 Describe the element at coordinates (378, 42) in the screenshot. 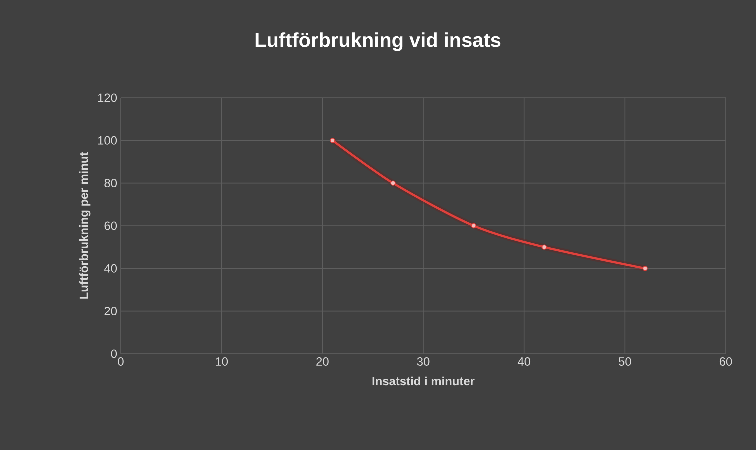

I see `chart-title: Luftförbrukning vid insats` at that location.